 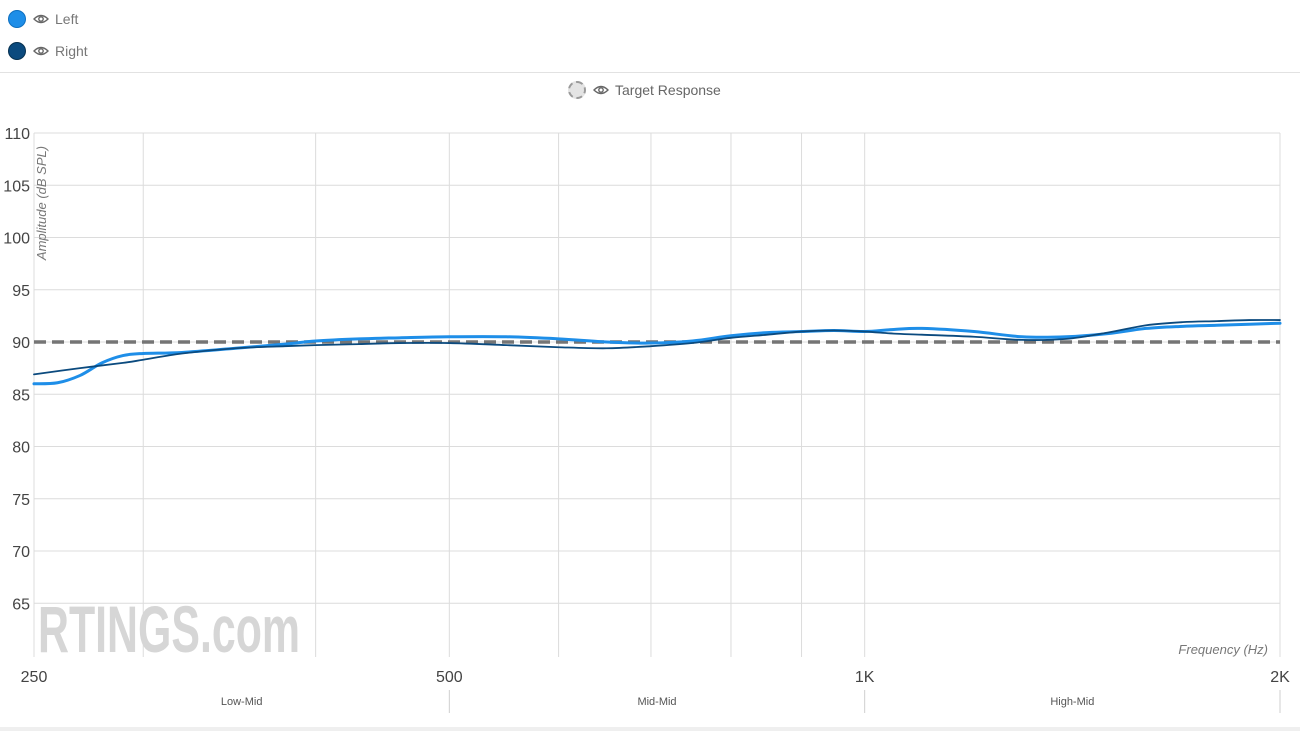 What do you see at coordinates (71, 51) in the screenshot?
I see `legend-label-right: Right` at bounding box center [71, 51].